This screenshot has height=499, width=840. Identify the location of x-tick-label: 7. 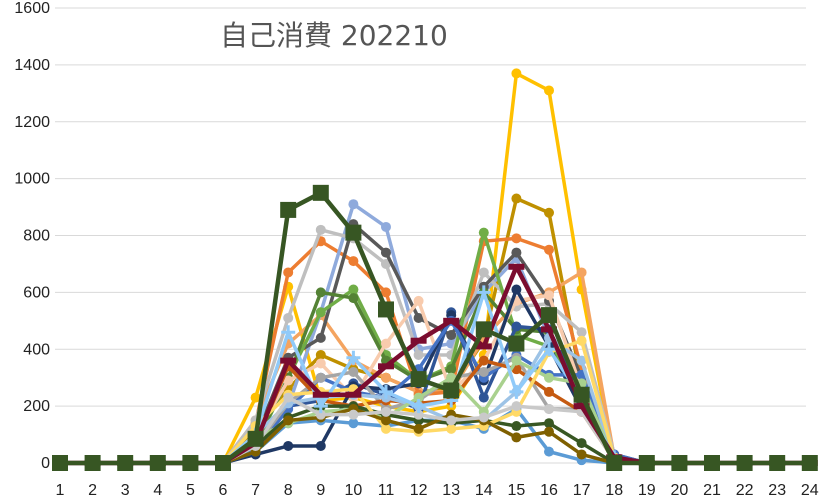
(255, 490).